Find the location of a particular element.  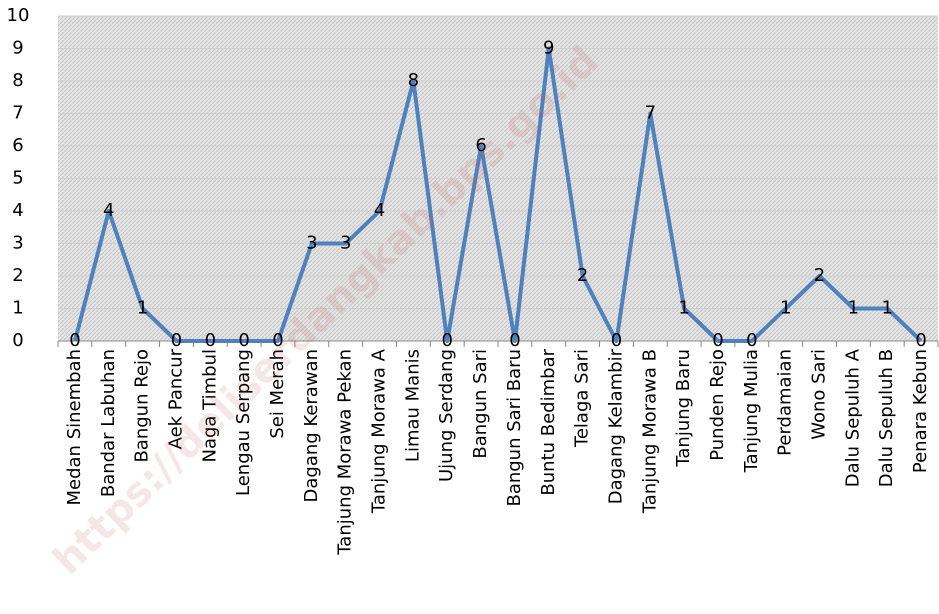

x-tick-label: Naga Timbul is located at coordinates (209, 405).